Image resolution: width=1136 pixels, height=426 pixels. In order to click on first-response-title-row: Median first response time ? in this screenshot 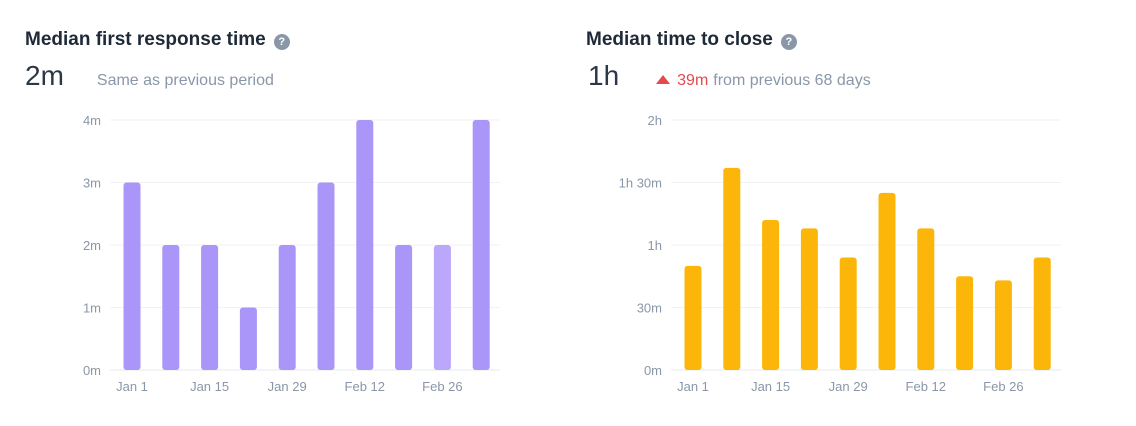, I will do `click(157, 40)`.